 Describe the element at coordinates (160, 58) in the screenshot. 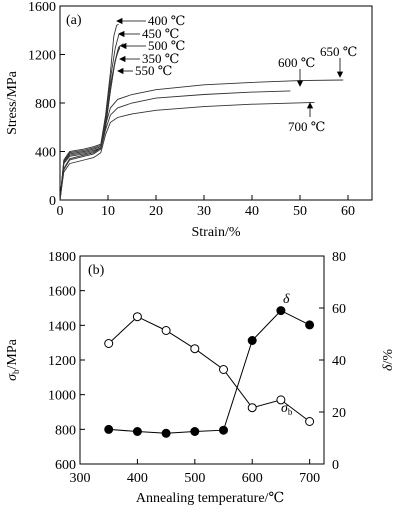

I see `series-label-350: 350 ℃` at that location.